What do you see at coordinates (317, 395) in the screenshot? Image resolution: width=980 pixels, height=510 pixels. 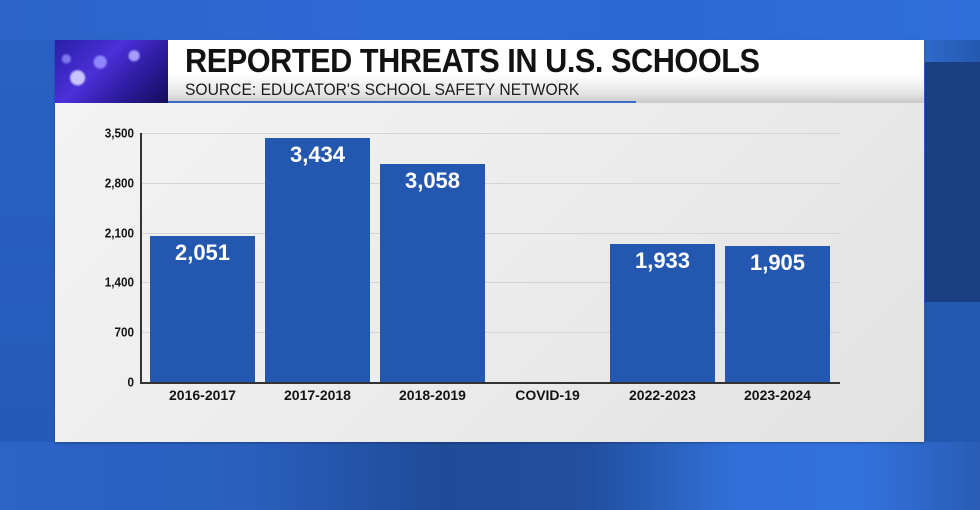 I see `x-axis-tick-label: 2017-2018` at bounding box center [317, 395].